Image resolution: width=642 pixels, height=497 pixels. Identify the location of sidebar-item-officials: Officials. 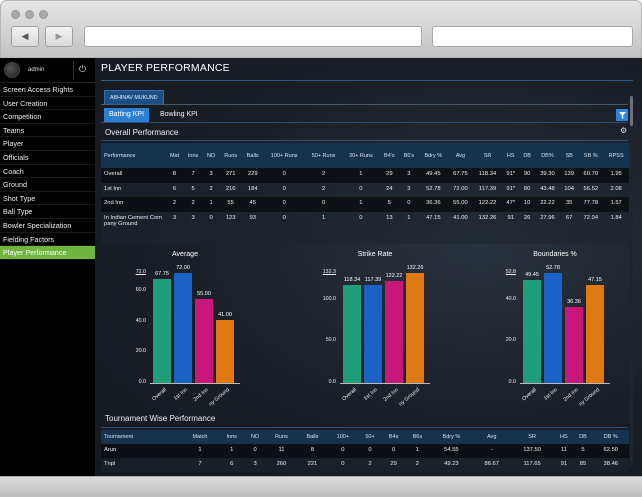
(47, 158).